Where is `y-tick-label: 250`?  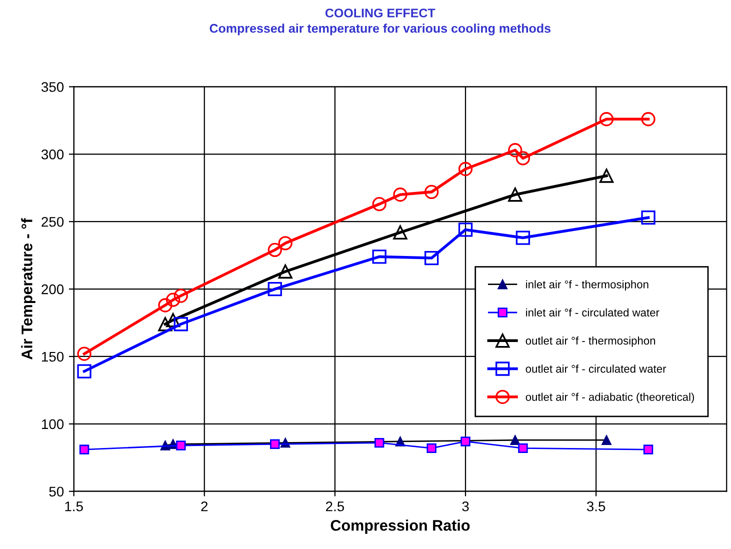 y-tick-label: 250 is located at coordinates (53, 221).